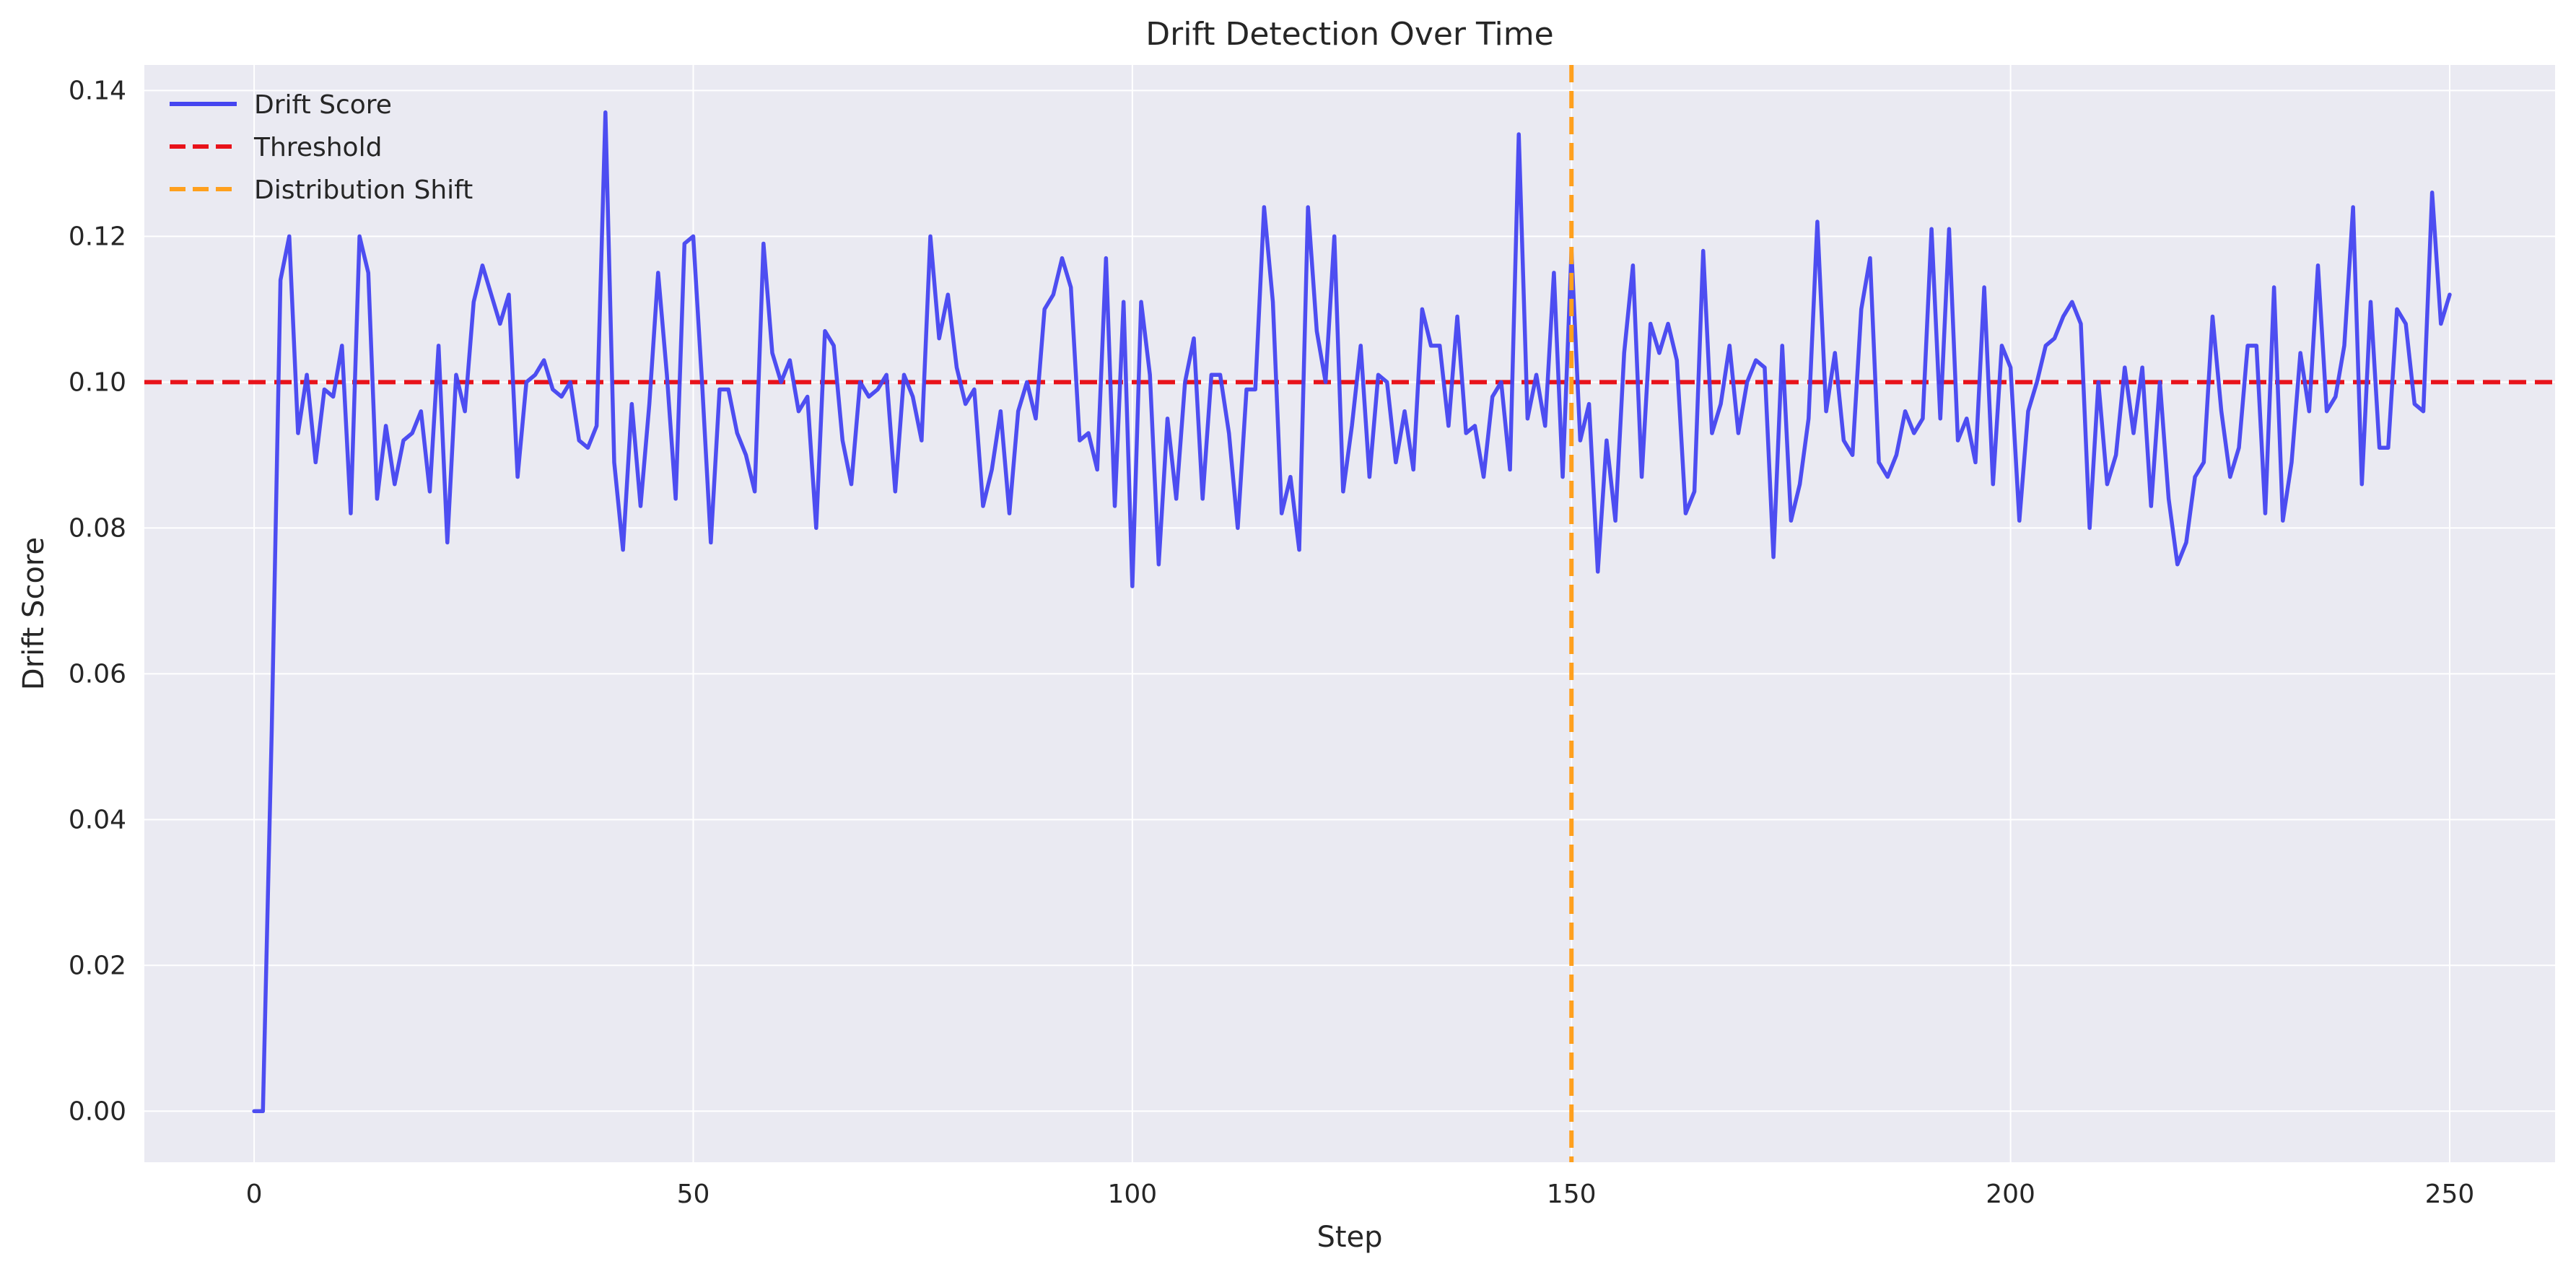 The height and width of the screenshot is (1277, 2576). I want to click on x-tick-label: 50, so click(693, 1194).